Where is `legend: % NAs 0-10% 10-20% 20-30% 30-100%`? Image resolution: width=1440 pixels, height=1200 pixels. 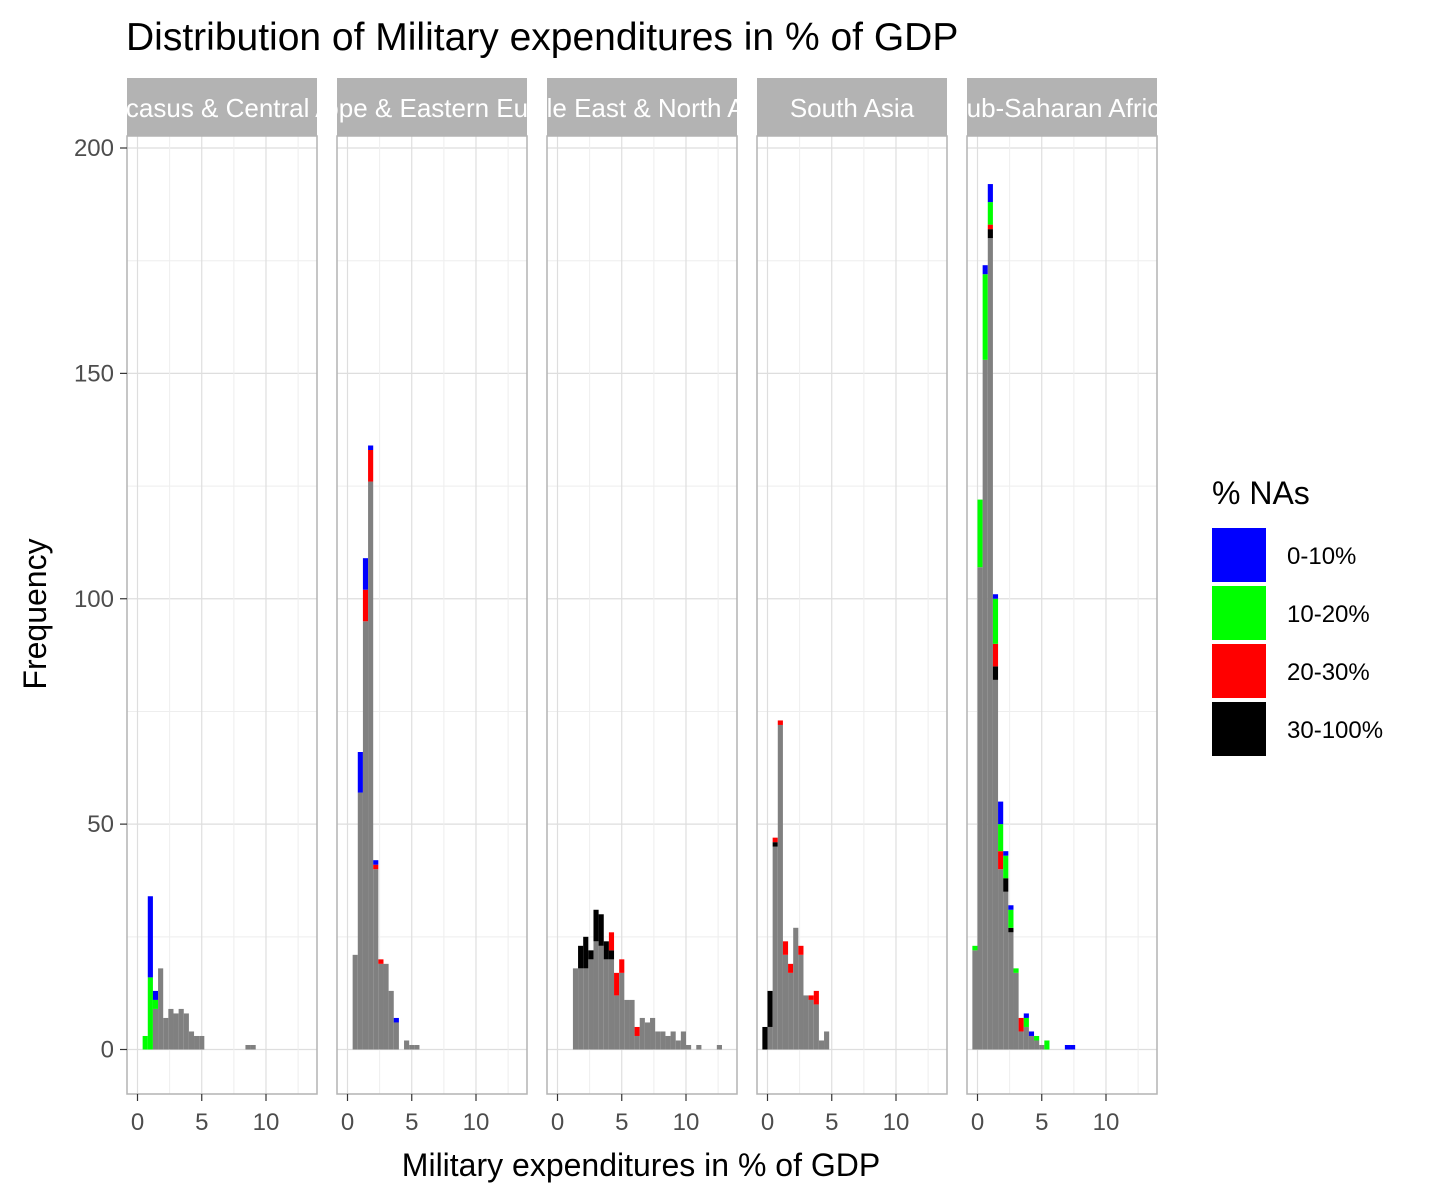 legend: % NAs 0-10% 10-20% 20-30% 30-100% is located at coordinates (1297, 615).